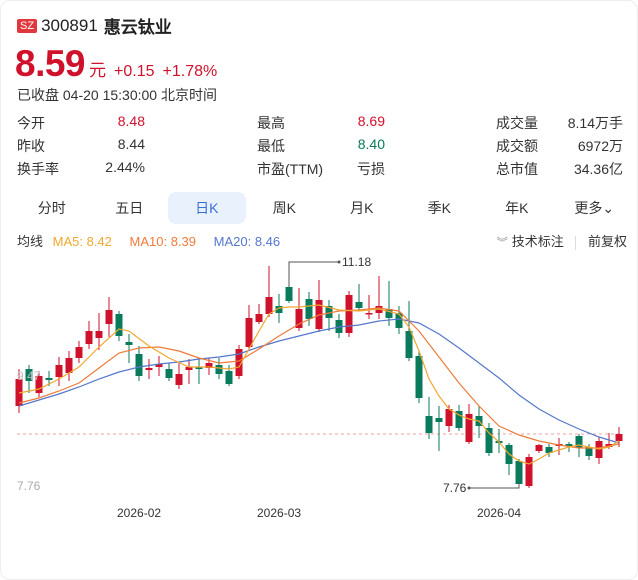 This screenshot has width=638, height=580. I want to click on stat-label: 换手率, so click(38, 169).